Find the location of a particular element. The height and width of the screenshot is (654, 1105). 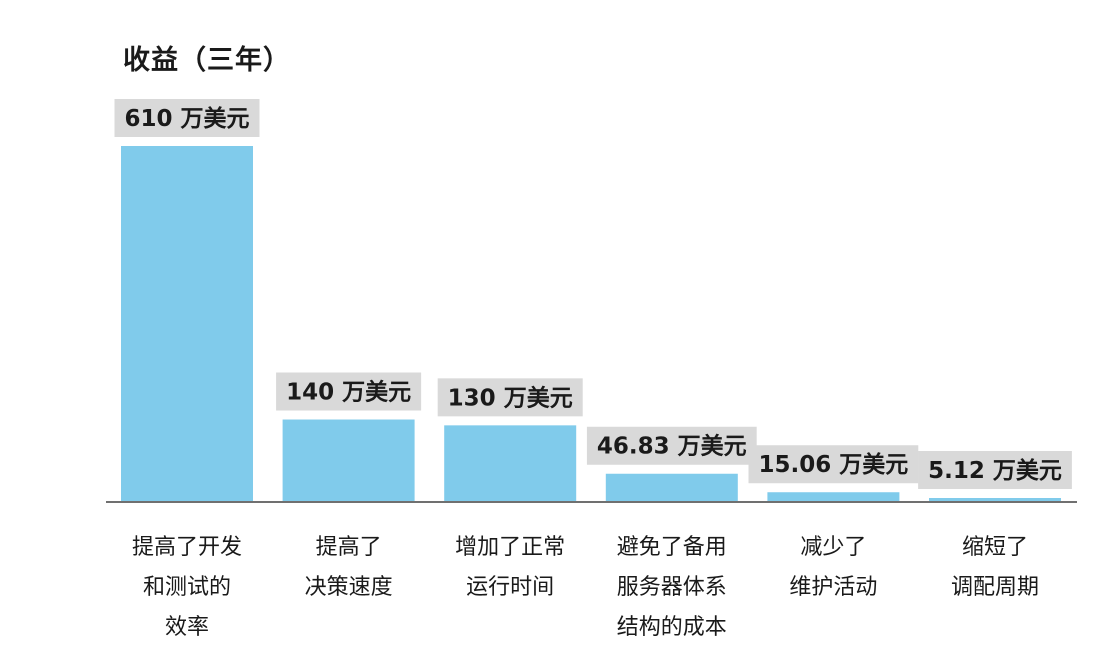

data-label-text: 46.83 万美元 is located at coordinates (672, 446).